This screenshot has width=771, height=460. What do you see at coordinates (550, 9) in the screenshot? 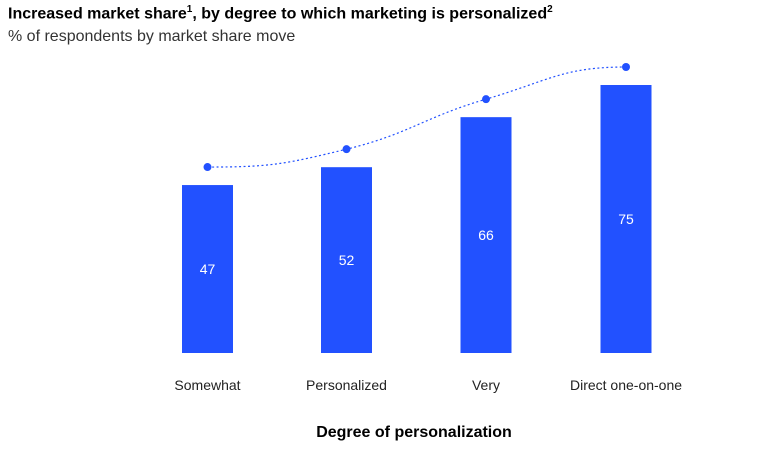
I see `footnote-marker-2: 2` at bounding box center [550, 9].